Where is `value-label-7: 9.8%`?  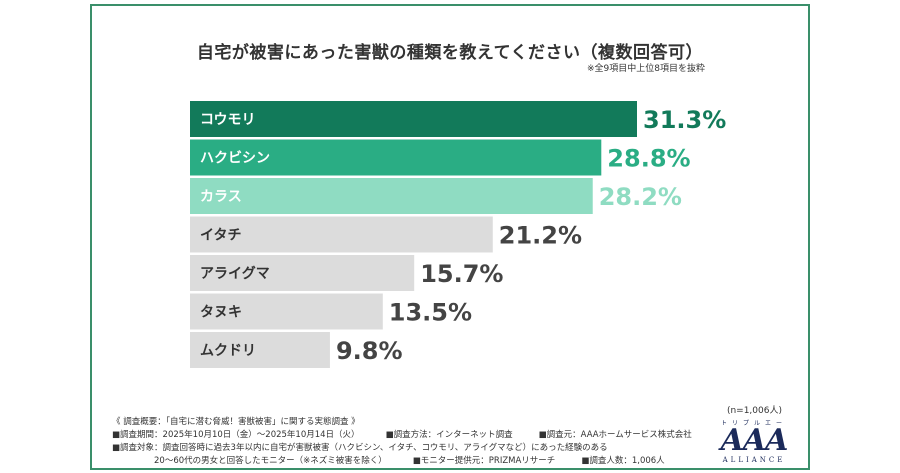
value-label-7: 9.8% is located at coordinates (369, 351).